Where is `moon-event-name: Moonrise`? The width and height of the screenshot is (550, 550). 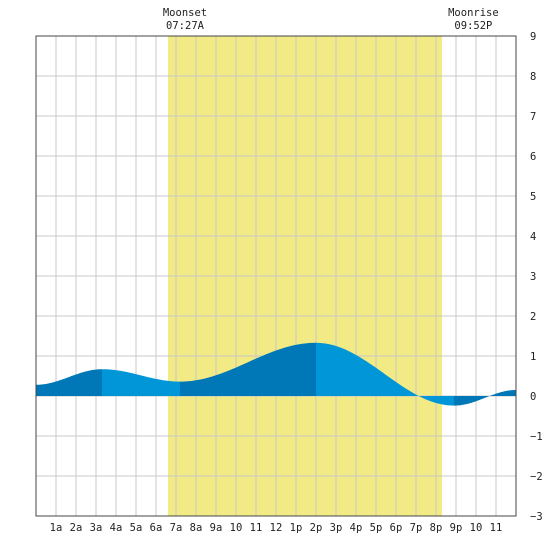 moon-event-name: Moonrise is located at coordinates (473, 13).